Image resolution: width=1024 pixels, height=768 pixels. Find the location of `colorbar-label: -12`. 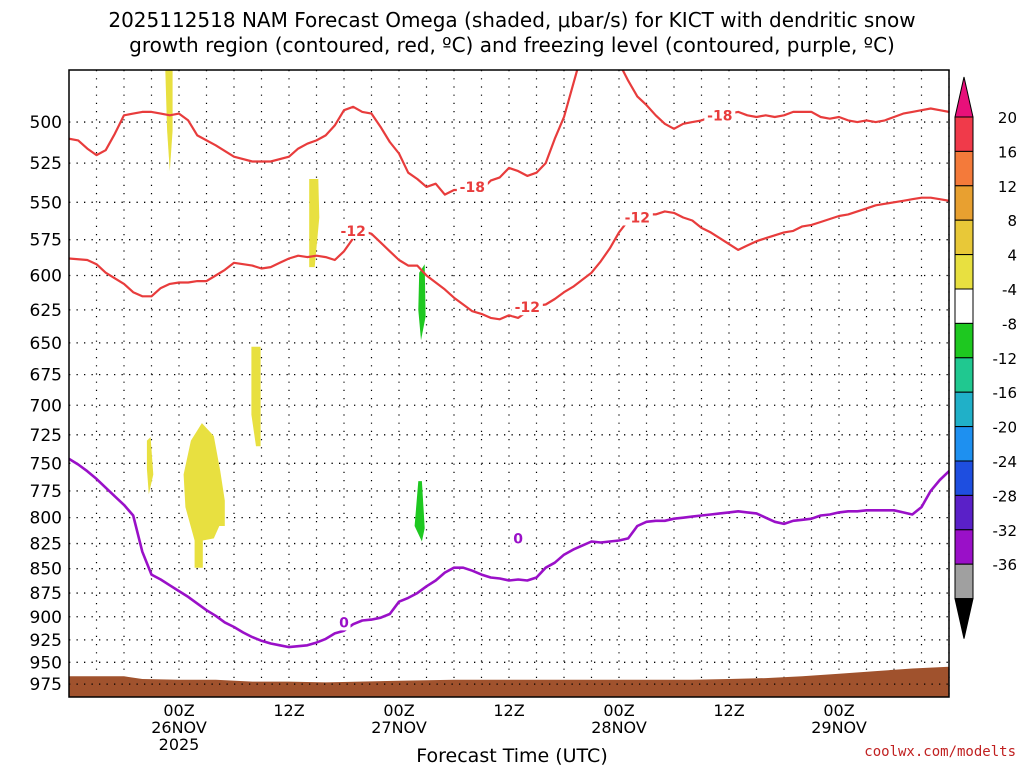

colorbar-label: -12 is located at coordinates (1005, 359).